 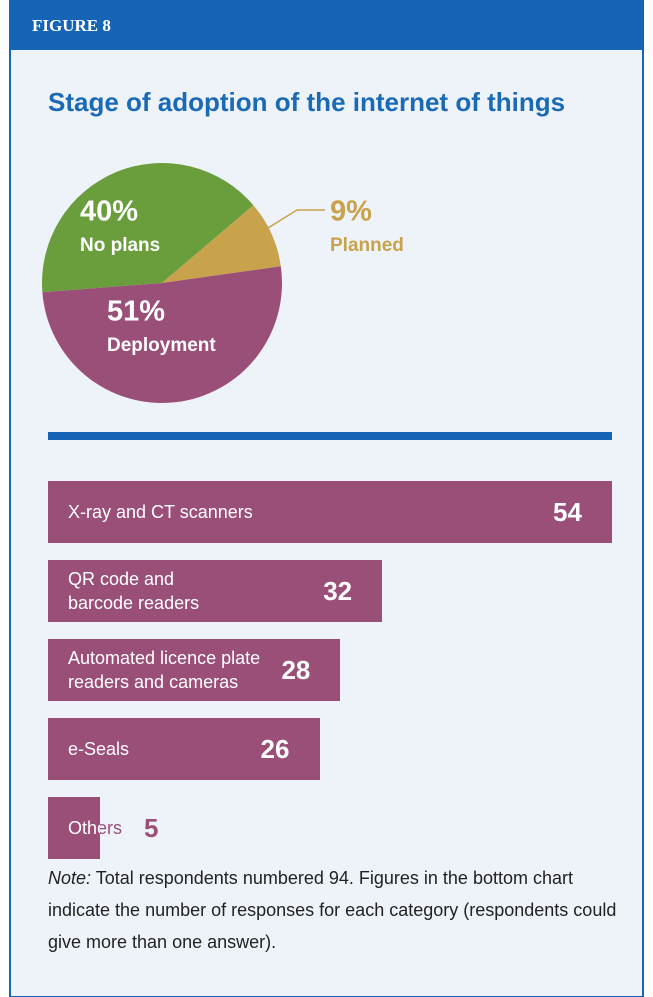 What do you see at coordinates (134, 590) in the screenshot?
I see `bar-label: QR code and barcode readers` at bounding box center [134, 590].